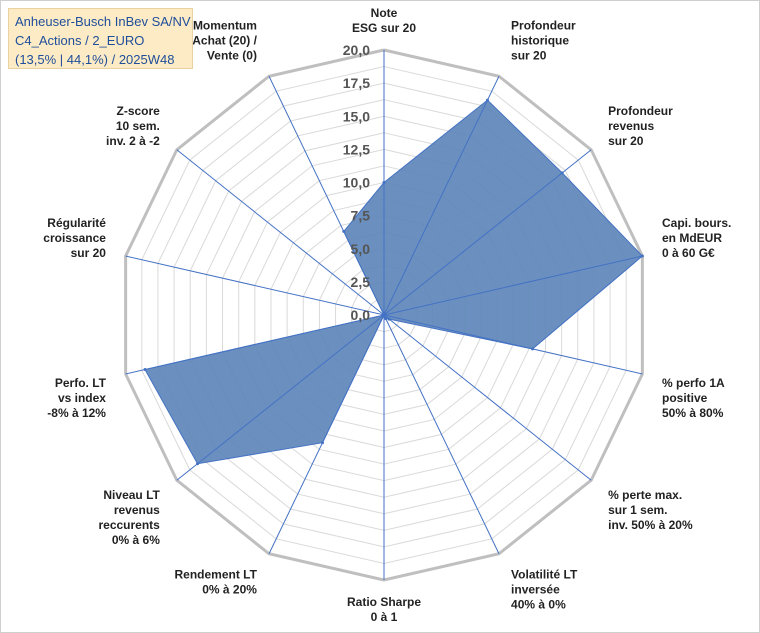 Image resolution: width=760 pixels, height=633 pixels. I want to click on axis-label: Régularité croissance sur 20, so click(74, 238).